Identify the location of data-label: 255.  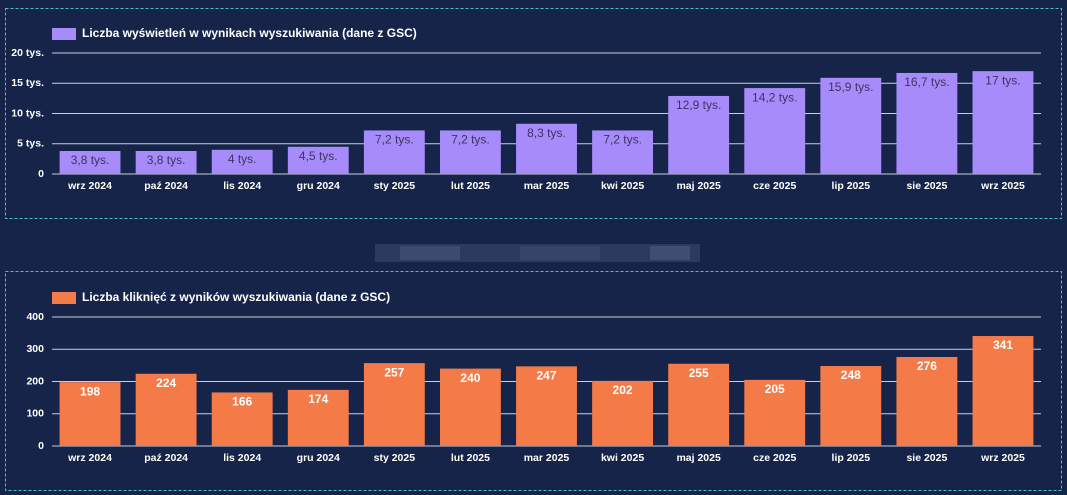
(699, 373).